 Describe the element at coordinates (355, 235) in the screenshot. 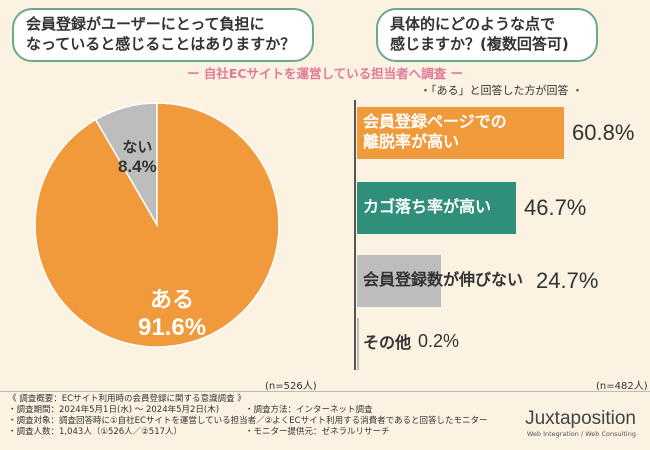

I see `bar-axis-line` at that location.